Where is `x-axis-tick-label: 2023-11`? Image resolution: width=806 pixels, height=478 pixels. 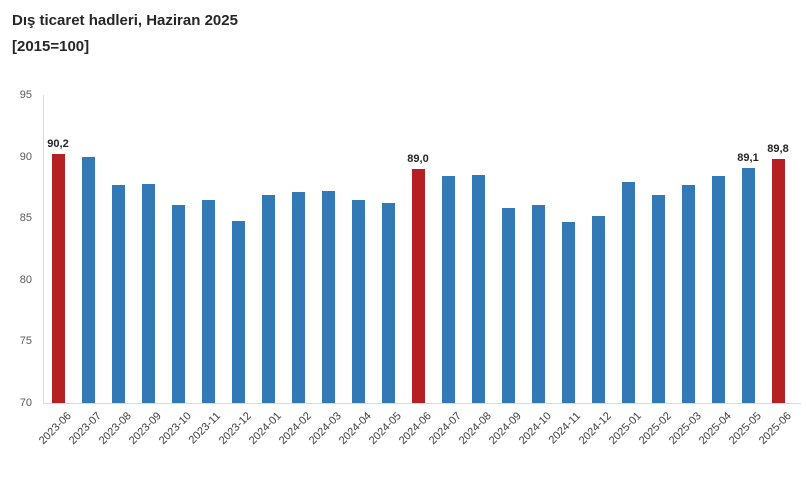
x-axis-tick-label: 2023-11 is located at coordinates (205, 428).